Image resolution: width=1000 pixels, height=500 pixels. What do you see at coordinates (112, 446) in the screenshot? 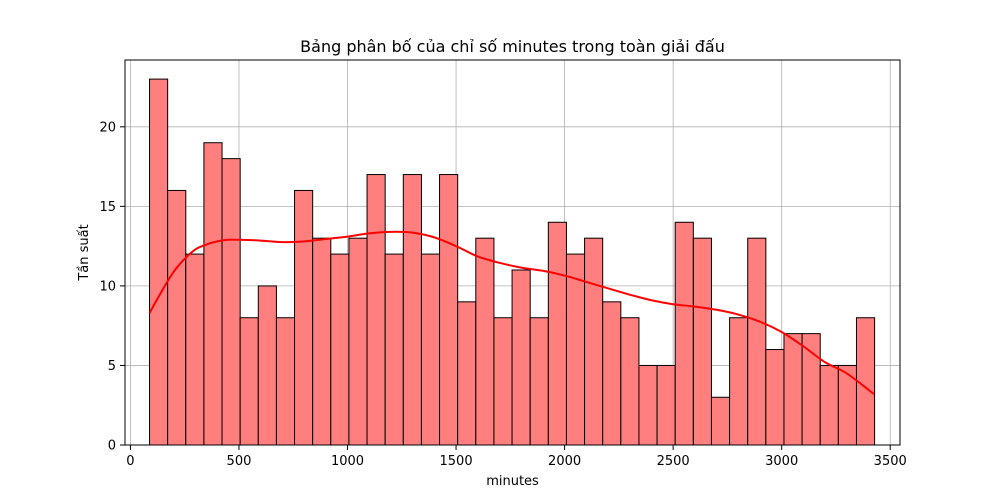
I see `y-tick-label: 0` at bounding box center [112, 446].